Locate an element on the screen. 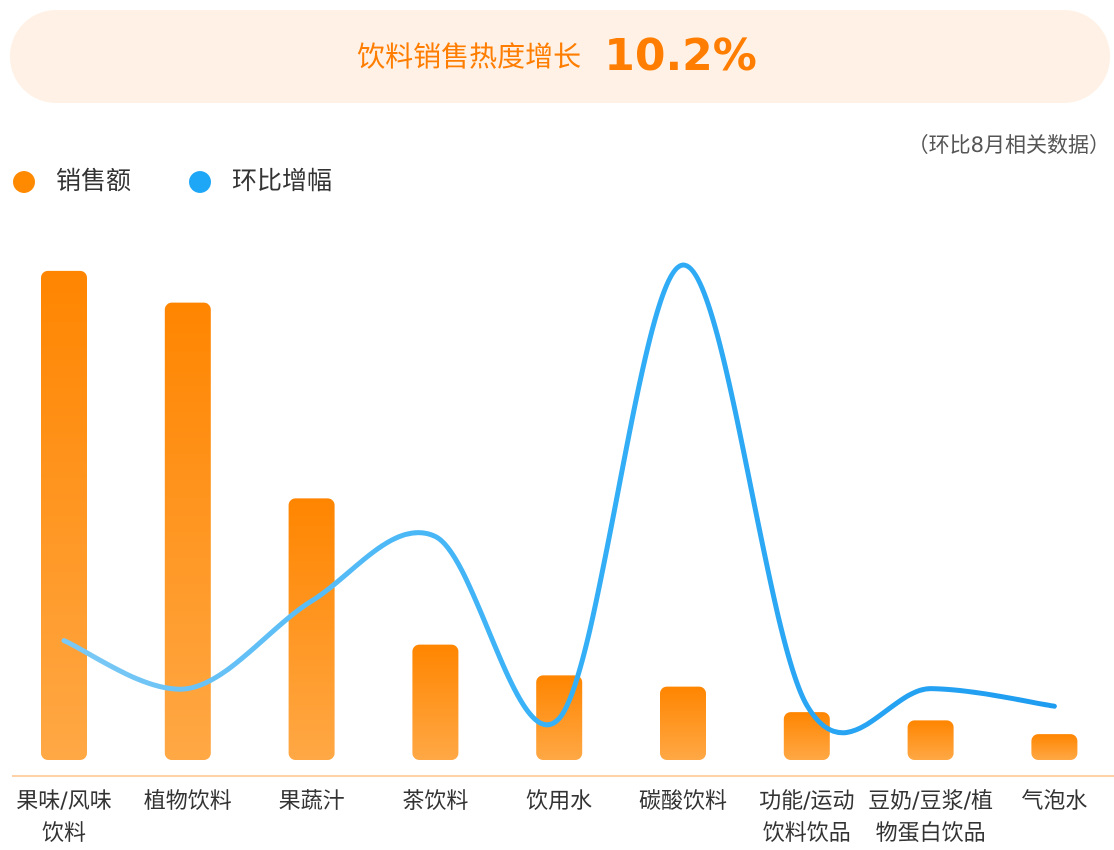  title: 饮料销售热度增长 10.2% is located at coordinates (557, 55).